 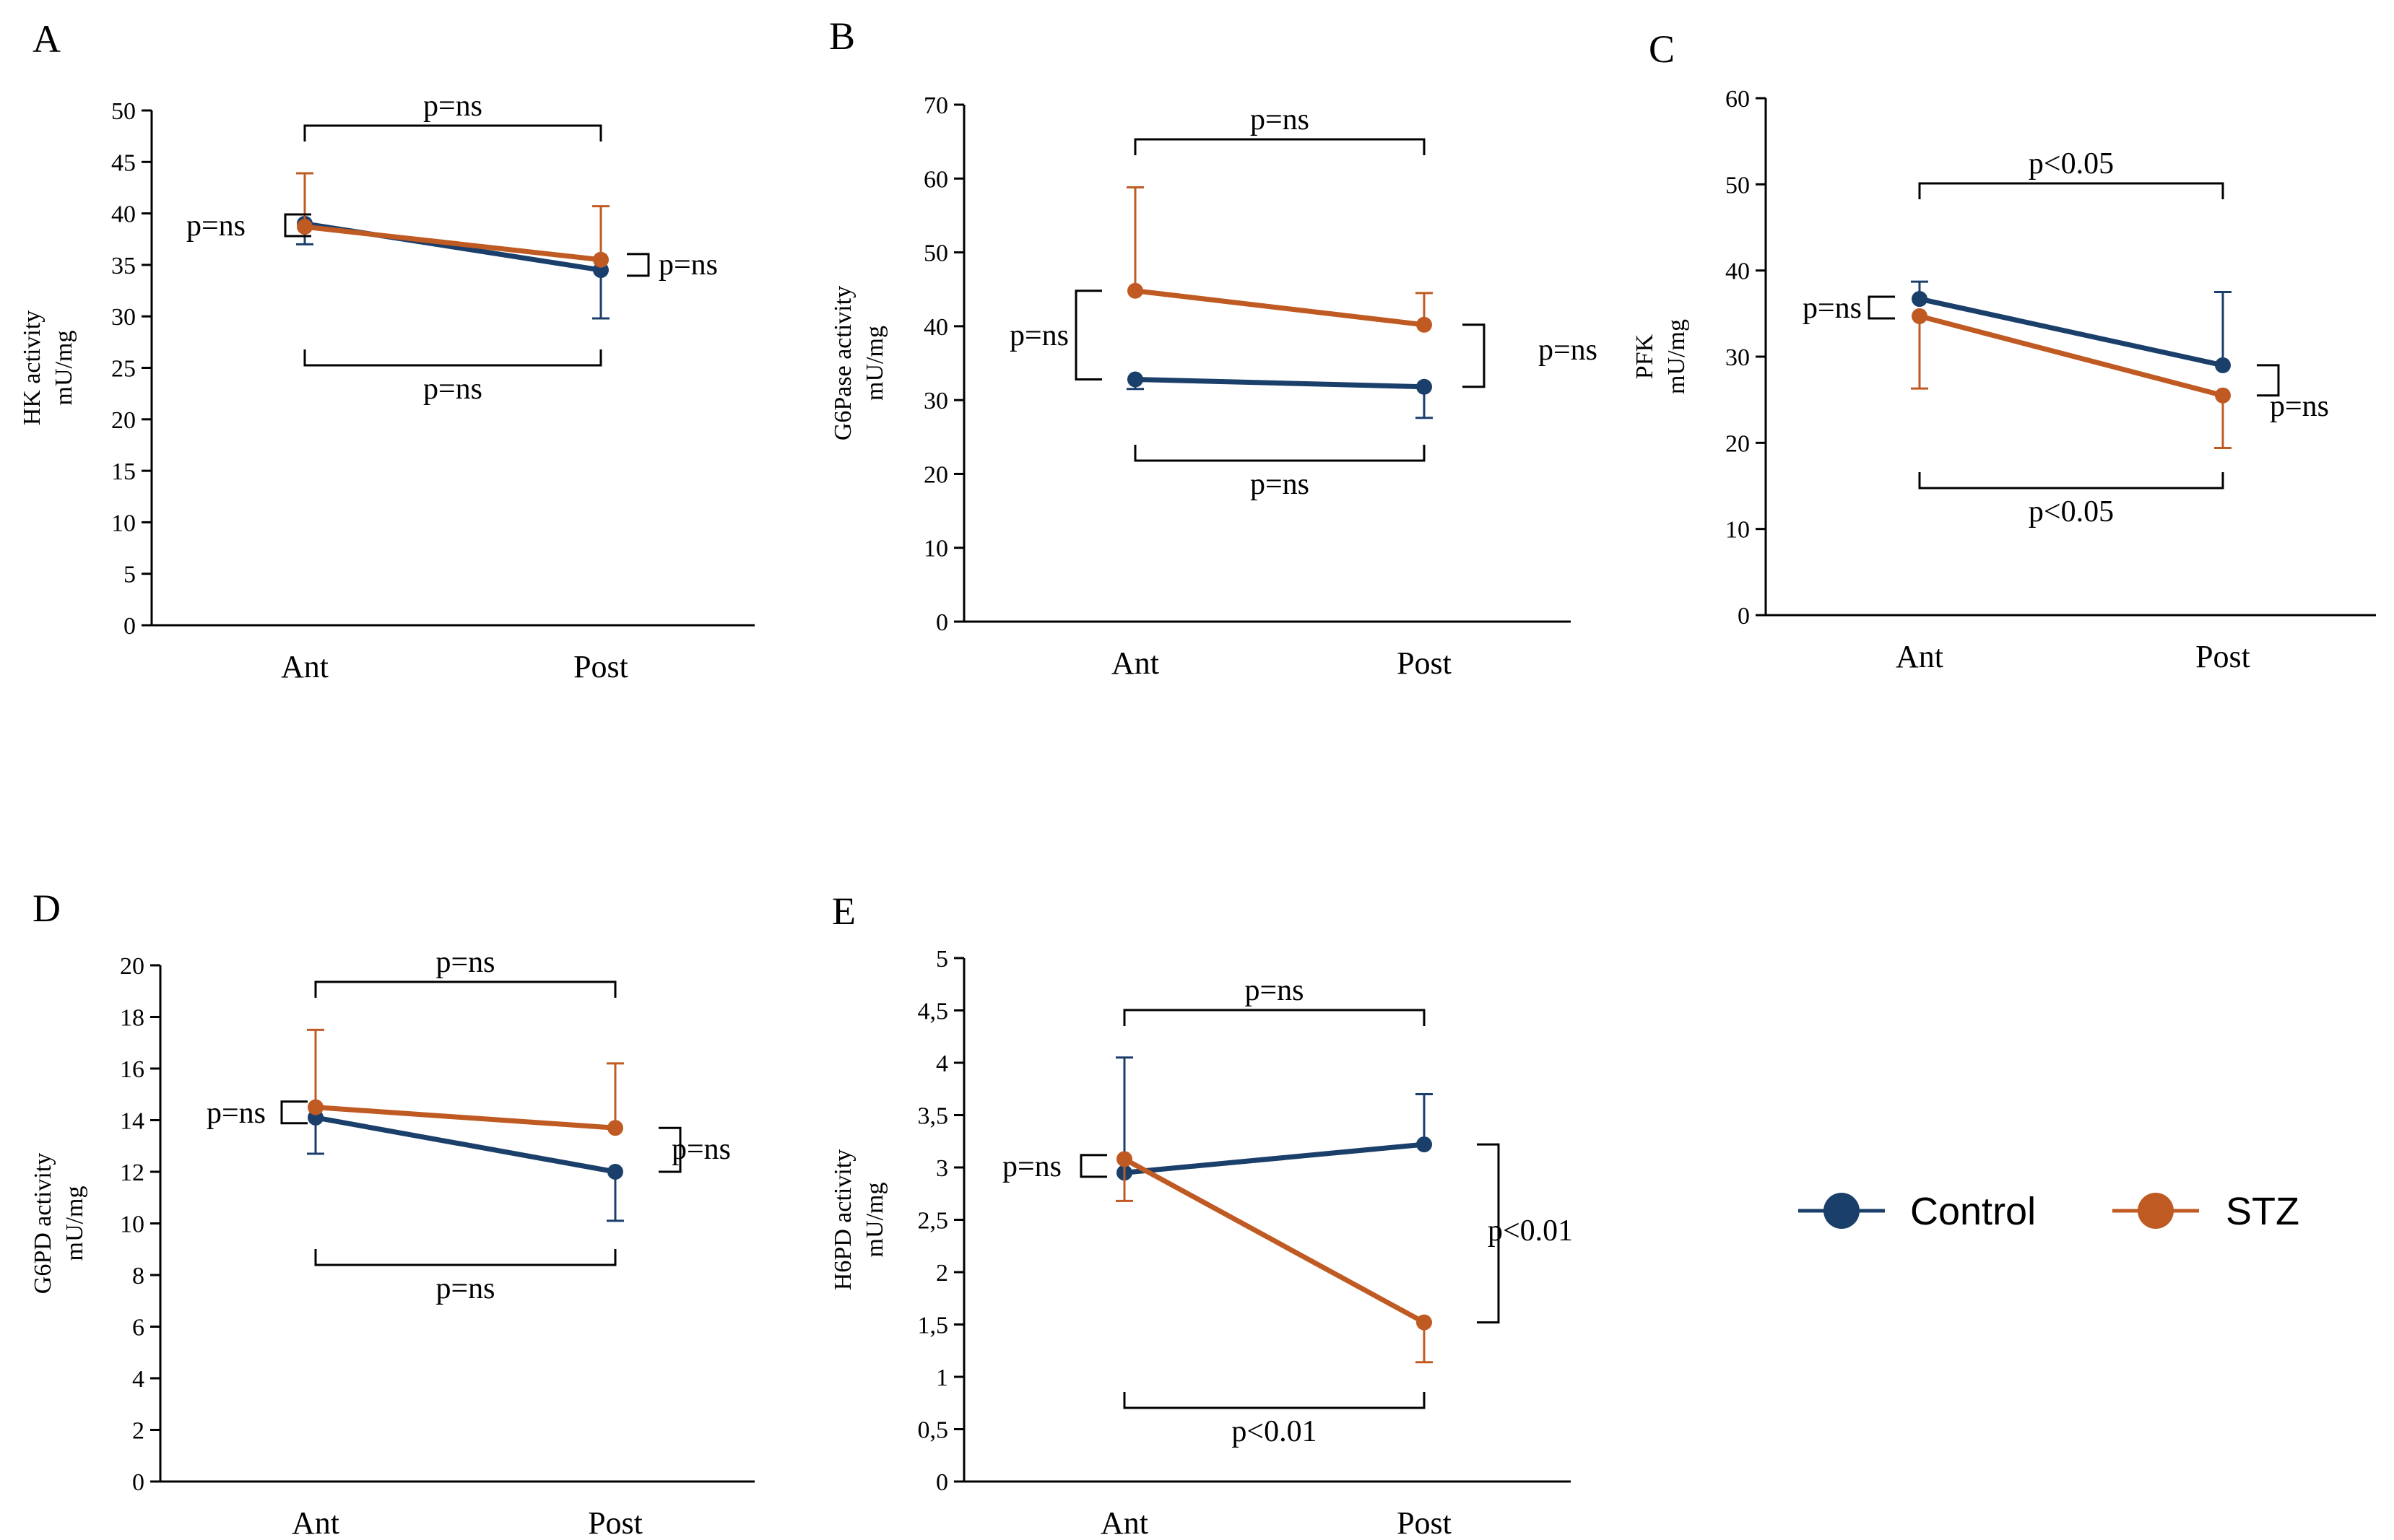 I want to click on y-axis-label: HK activity mU/mg, so click(x=48, y=368).